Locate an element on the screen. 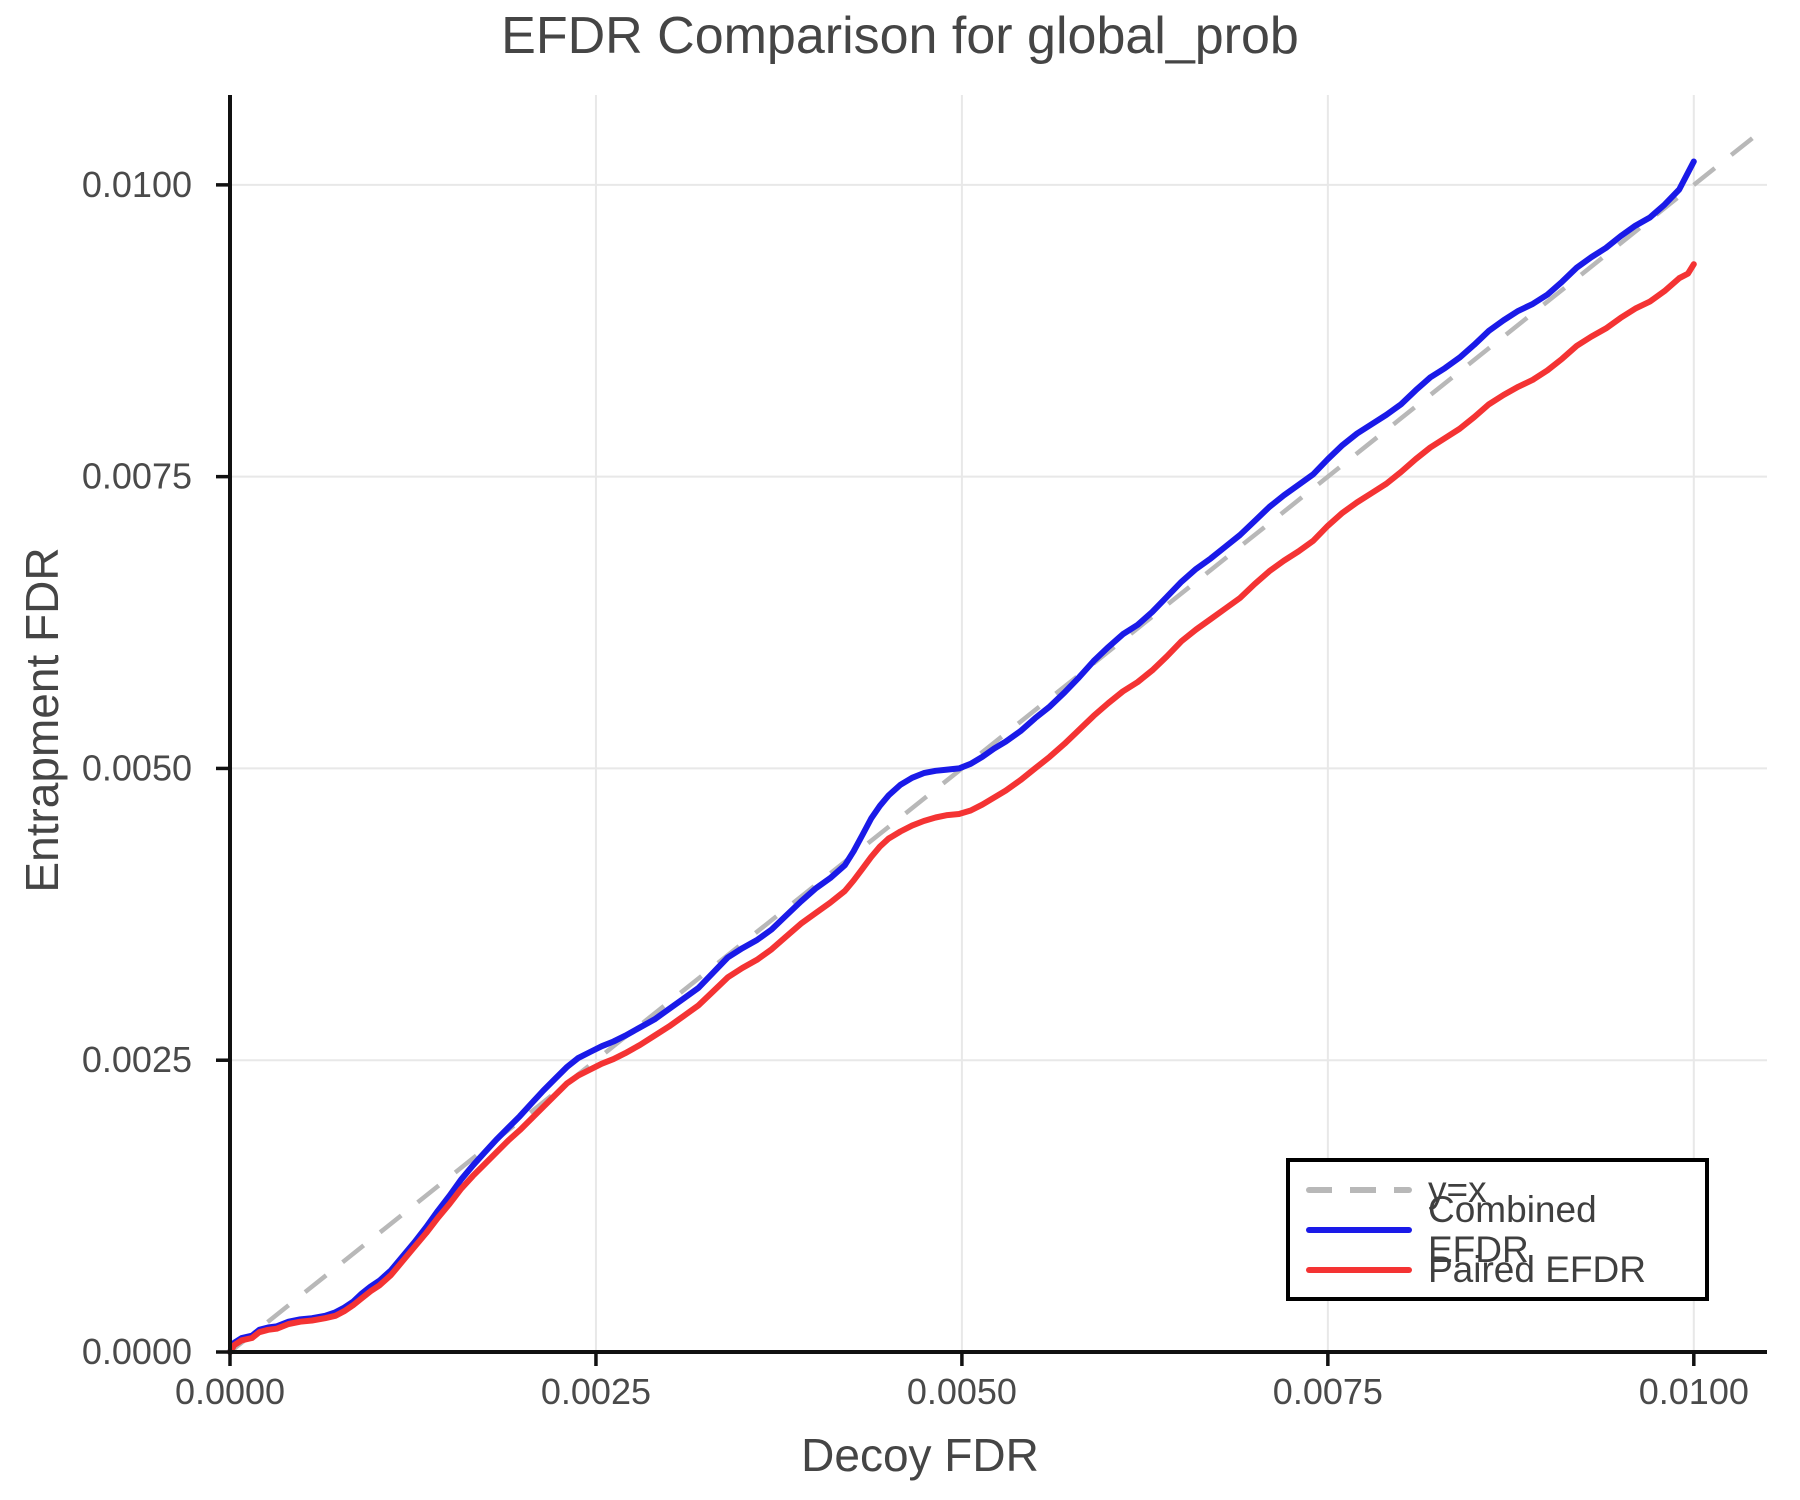 The width and height of the screenshot is (1800, 1500). x-tick-label: 0.0050 is located at coordinates (962, 1391).